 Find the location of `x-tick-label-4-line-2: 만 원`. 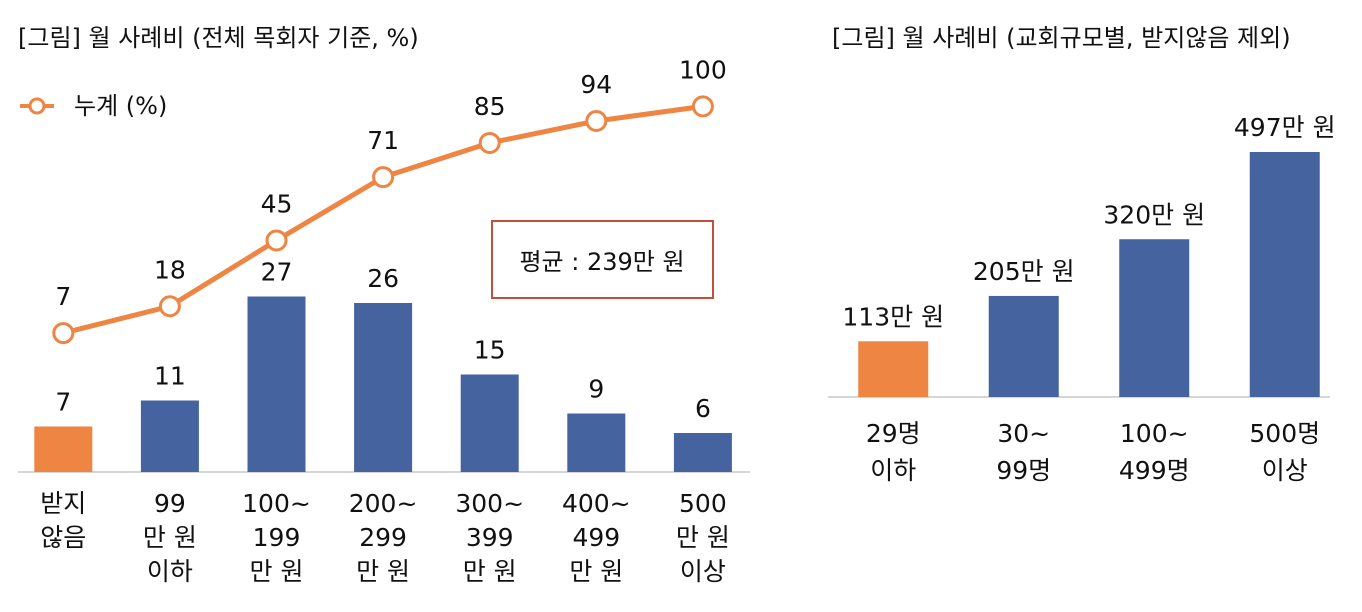

x-tick-label-4-line-2: 만 원 is located at coordinates (490, 571).